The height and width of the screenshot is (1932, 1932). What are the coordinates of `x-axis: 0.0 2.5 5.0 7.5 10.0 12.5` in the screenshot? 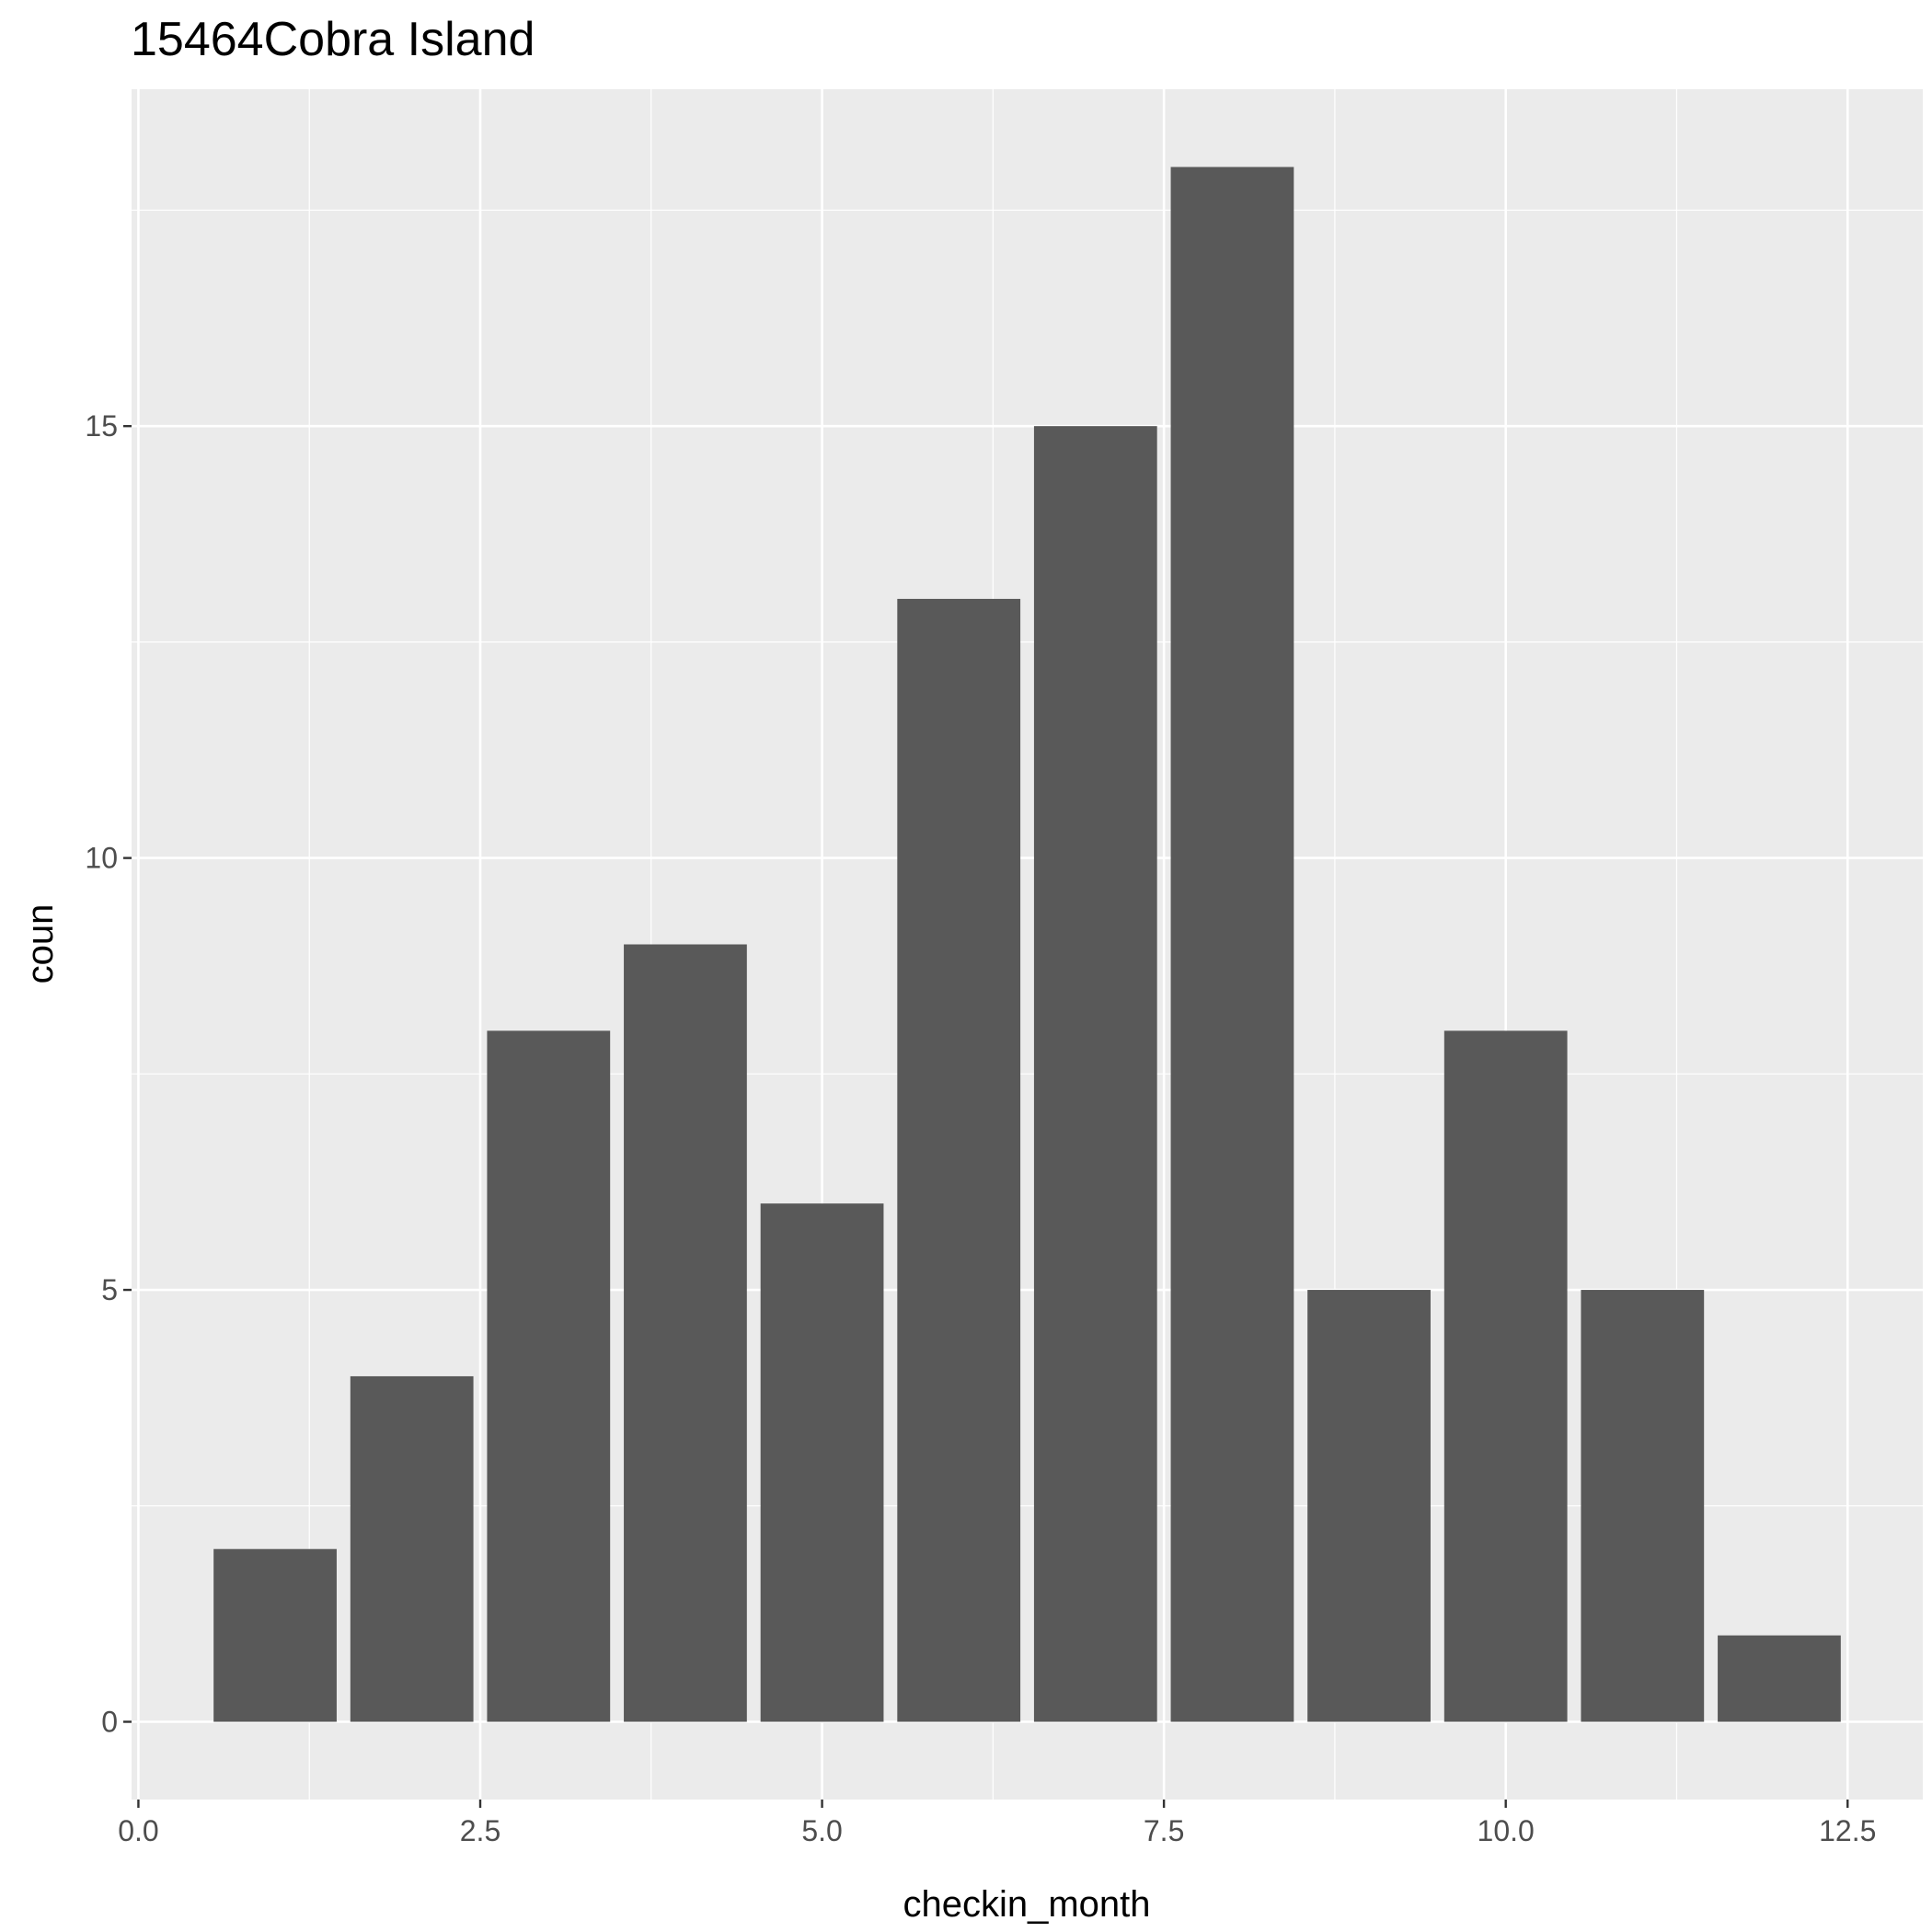 It's located at (997, 1823).